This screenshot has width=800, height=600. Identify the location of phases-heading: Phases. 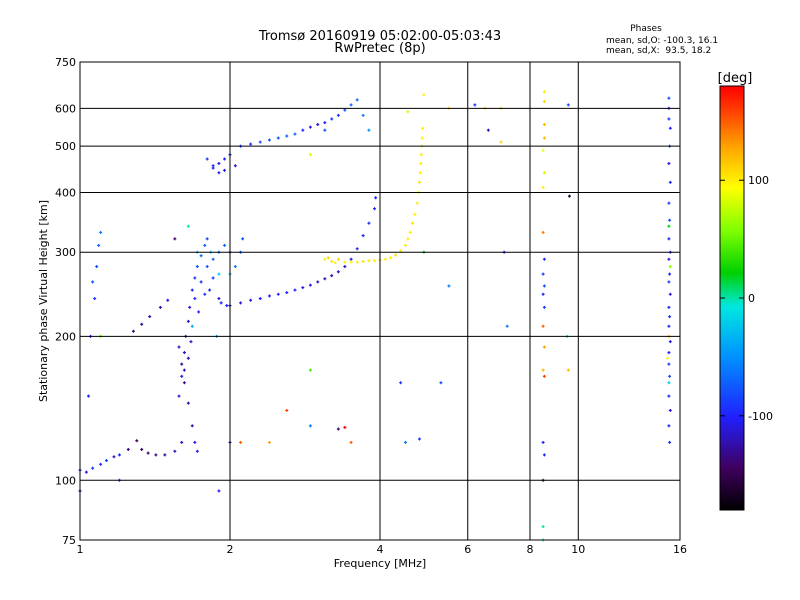
(646, 29).